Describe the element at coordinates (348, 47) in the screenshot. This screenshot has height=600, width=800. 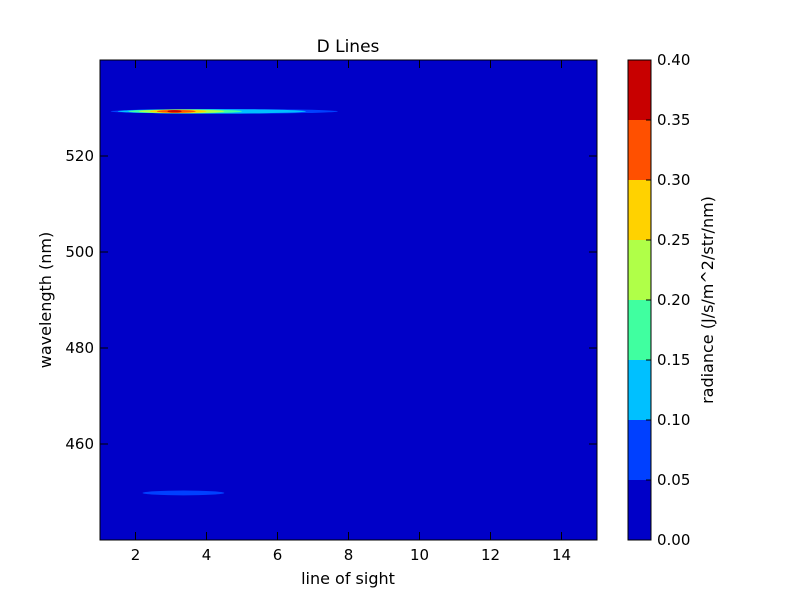
I see `chart-title: D Lines` at that location.